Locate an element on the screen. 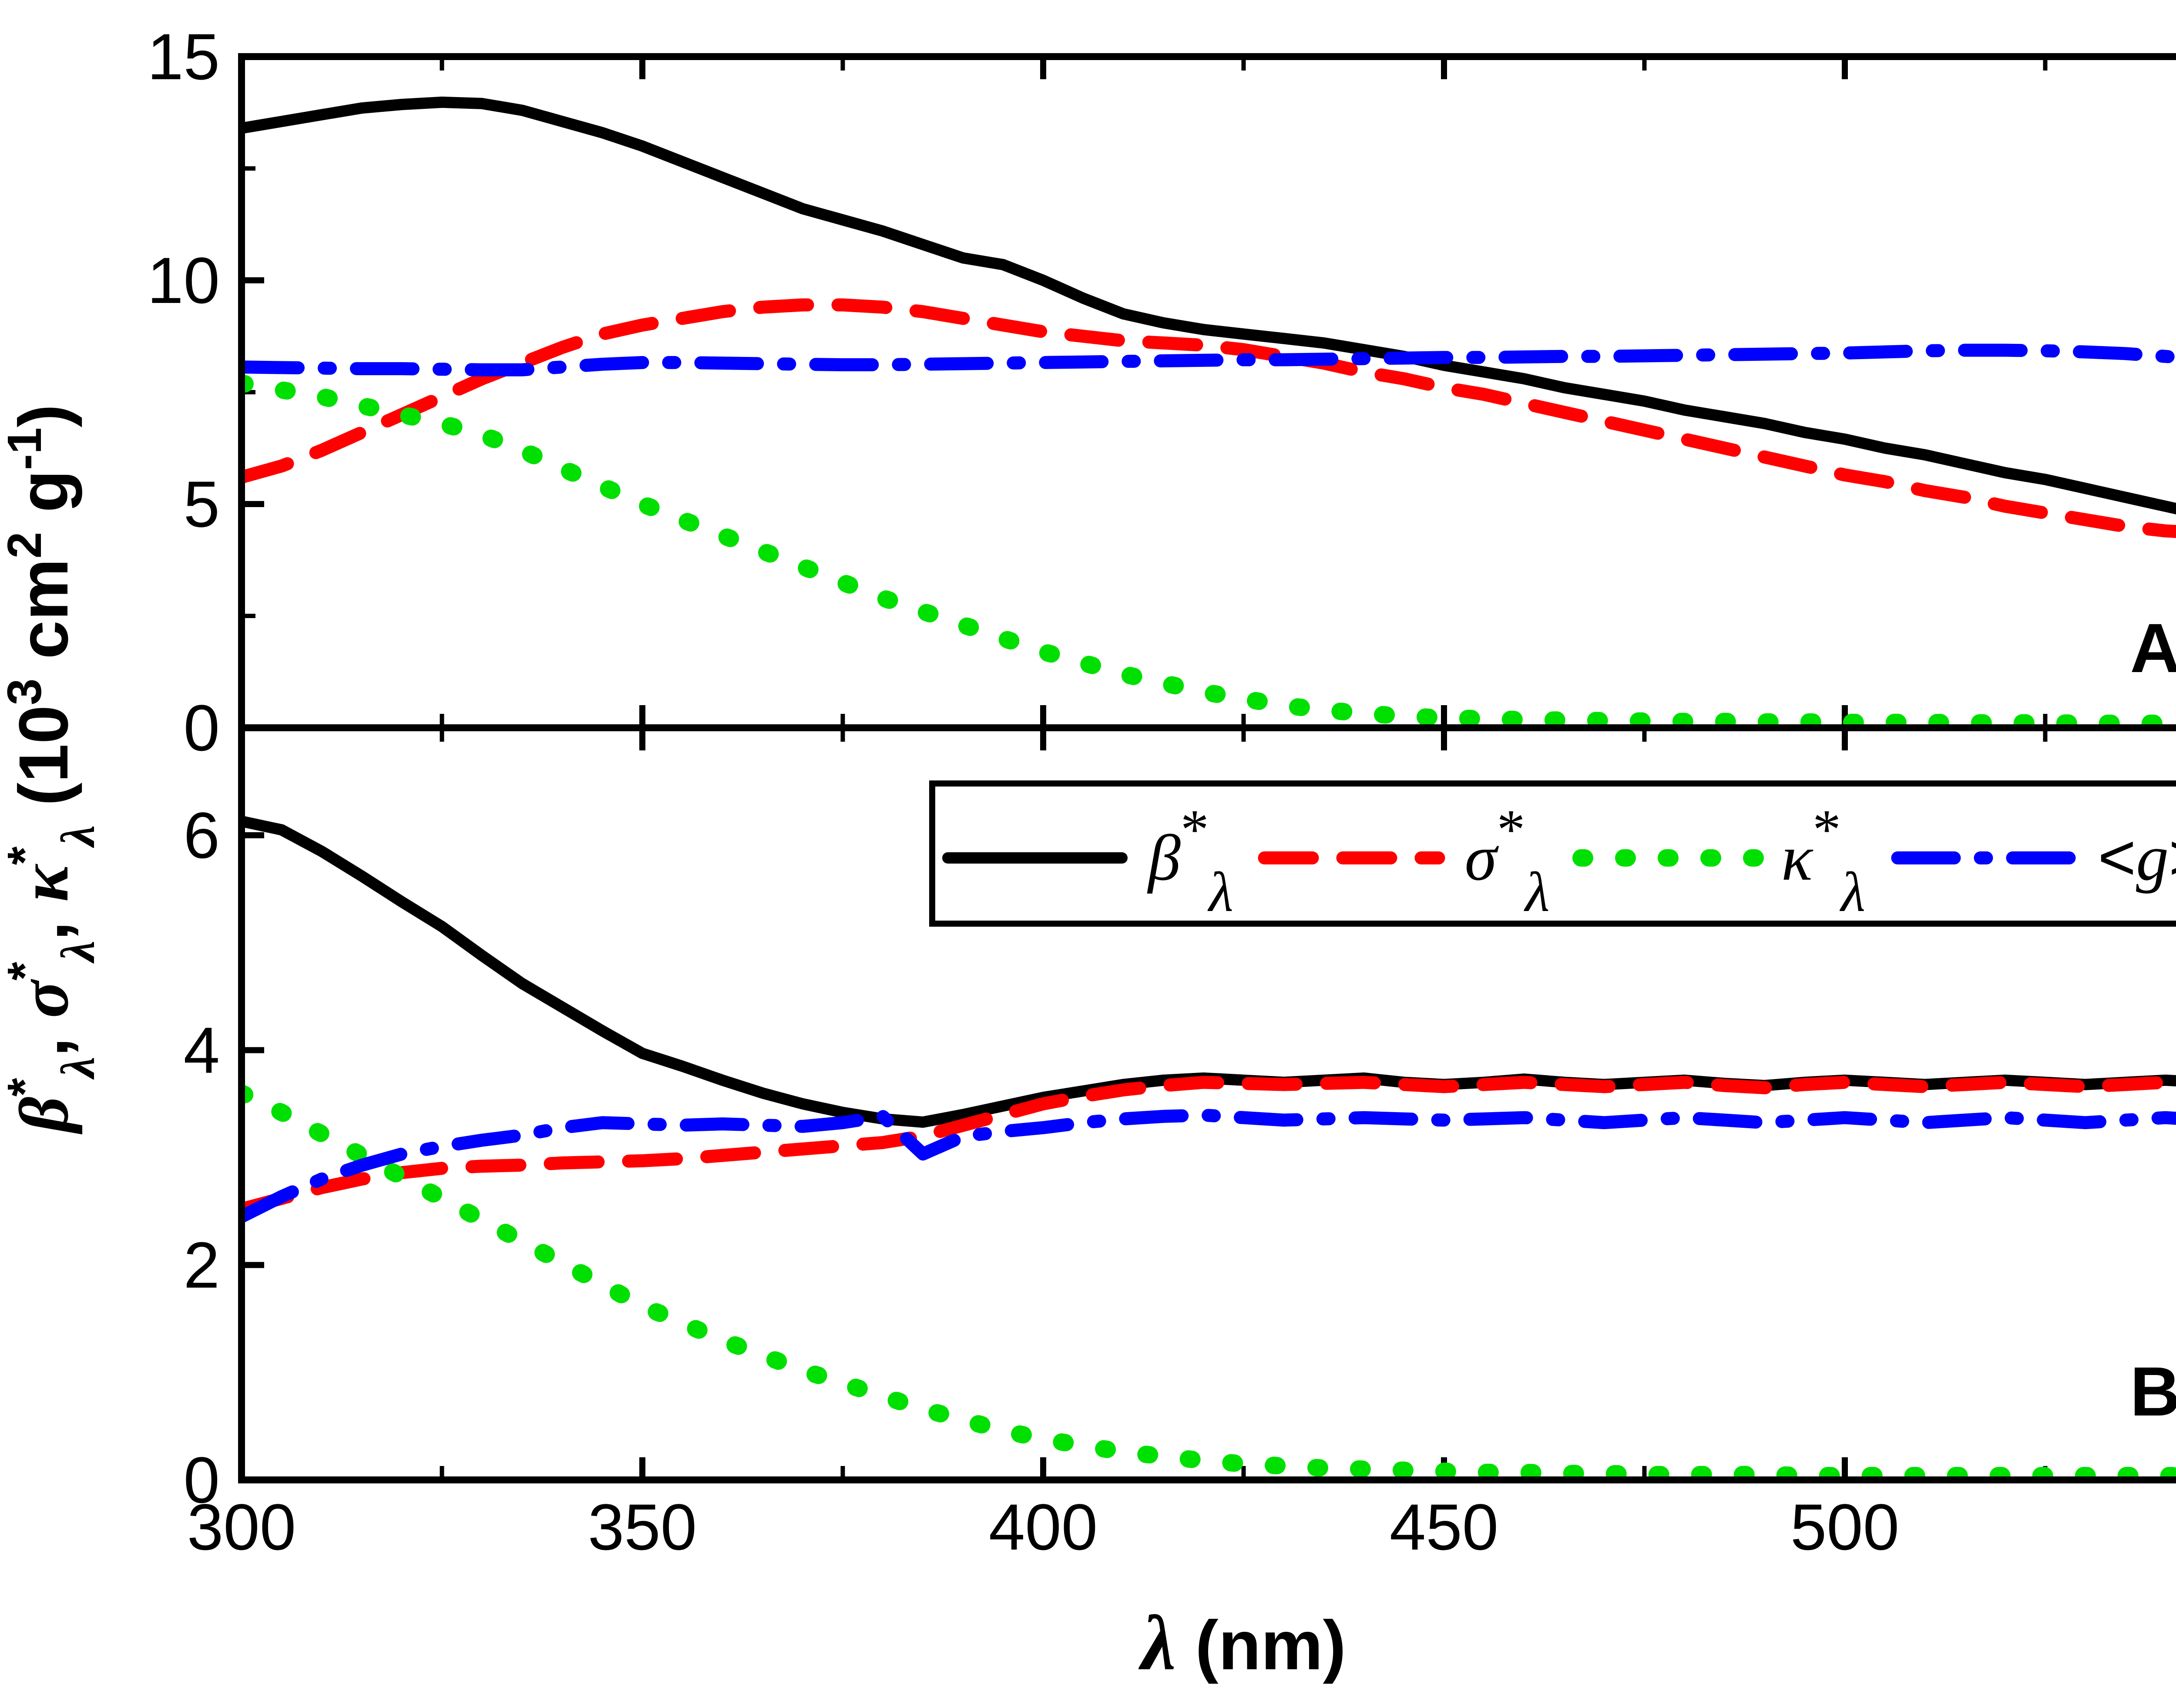  curve-g-a is located at coordinates (1210, 360).